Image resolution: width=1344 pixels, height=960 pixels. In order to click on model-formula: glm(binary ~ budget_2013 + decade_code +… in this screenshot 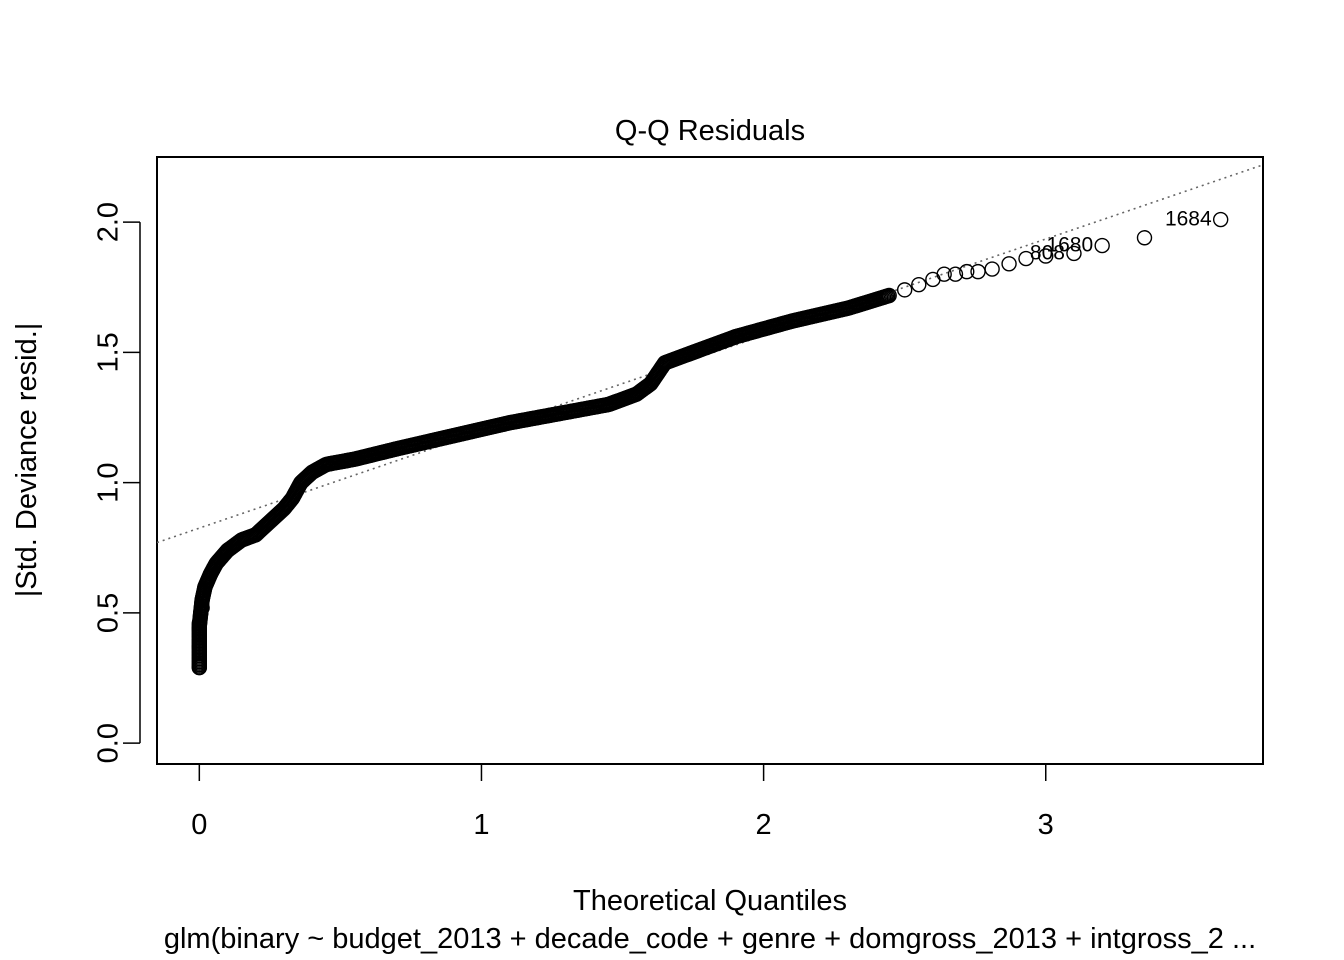, I will do `click(710, 939)`.